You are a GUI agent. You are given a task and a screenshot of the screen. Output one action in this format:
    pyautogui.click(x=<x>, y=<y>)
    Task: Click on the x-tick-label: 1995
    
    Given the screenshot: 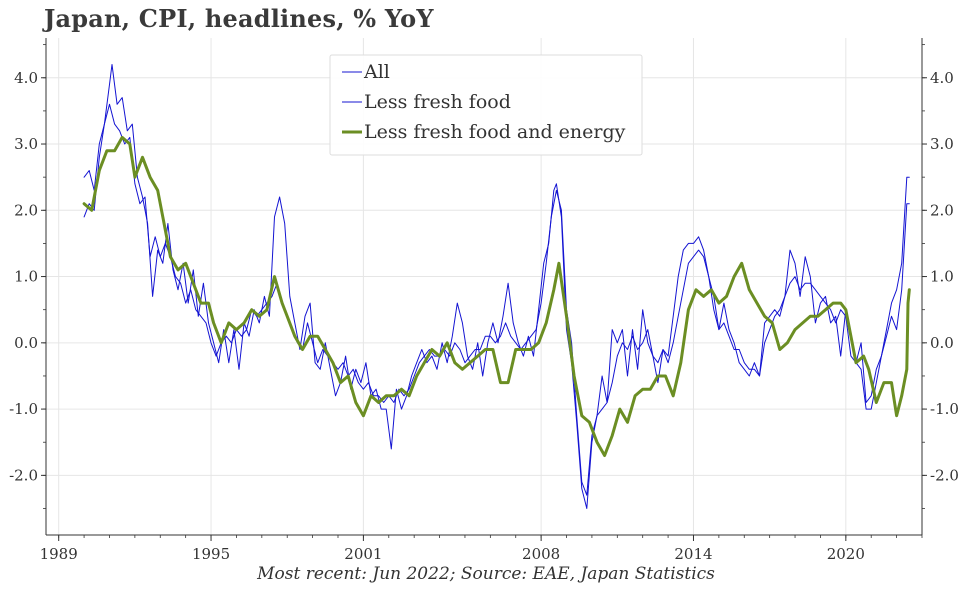 What is the action you would take?
    pyautogui.click(x=211, y=554)
    